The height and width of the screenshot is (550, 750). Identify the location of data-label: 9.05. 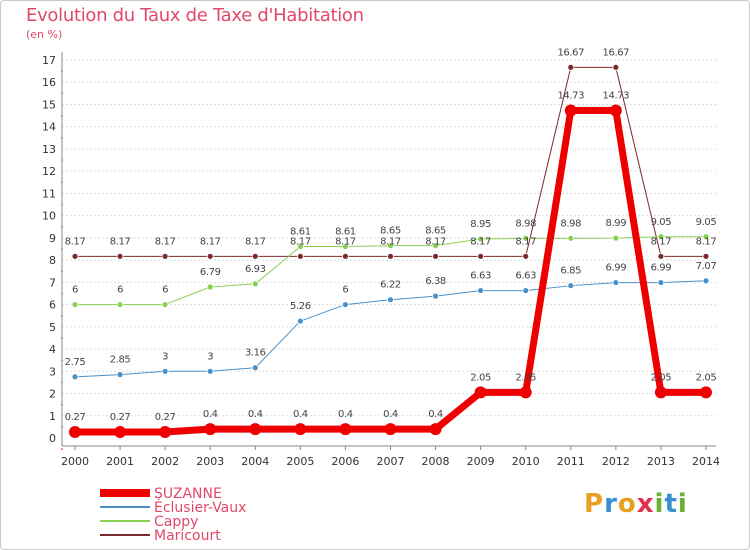
(706, 222).